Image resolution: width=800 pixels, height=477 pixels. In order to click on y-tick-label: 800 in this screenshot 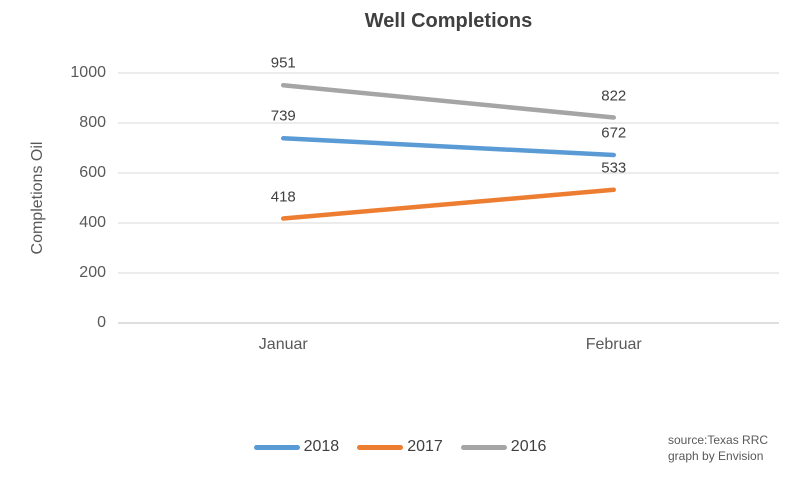, I will do `click(92, 122)`.